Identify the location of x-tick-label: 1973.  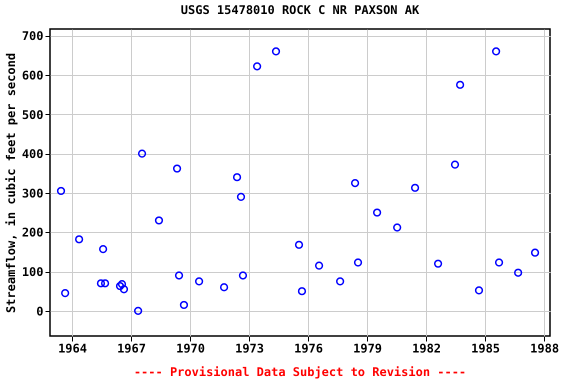
(249, 349).